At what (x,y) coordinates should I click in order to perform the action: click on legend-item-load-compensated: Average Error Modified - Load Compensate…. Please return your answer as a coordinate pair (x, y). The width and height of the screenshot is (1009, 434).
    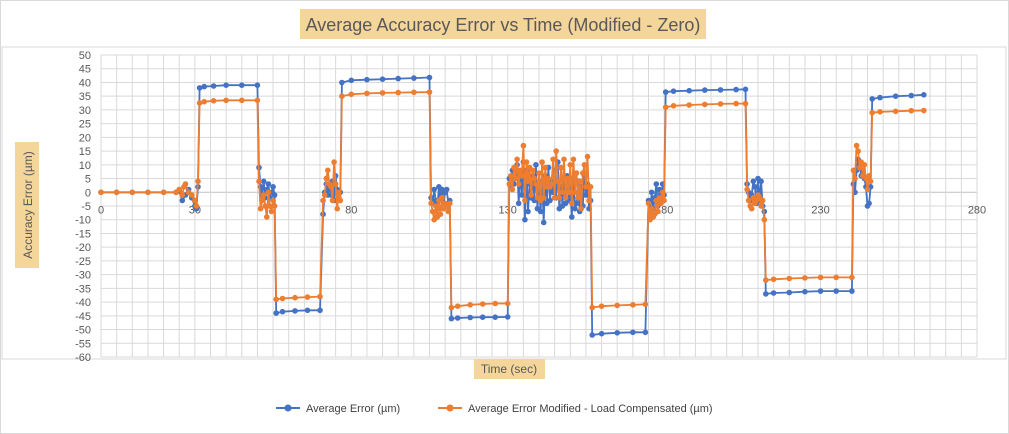
    Looking at the image, I should click on (575, 409).